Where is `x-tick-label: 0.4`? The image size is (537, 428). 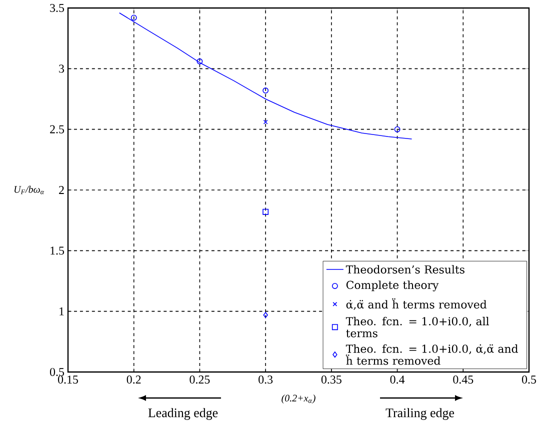 x-tick-label: 0.4 is located at coordinates (397, 380).